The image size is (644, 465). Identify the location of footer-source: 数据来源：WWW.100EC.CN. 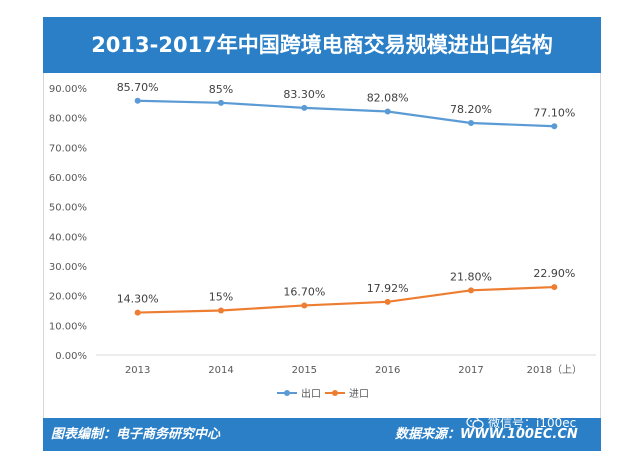
(486, 434).